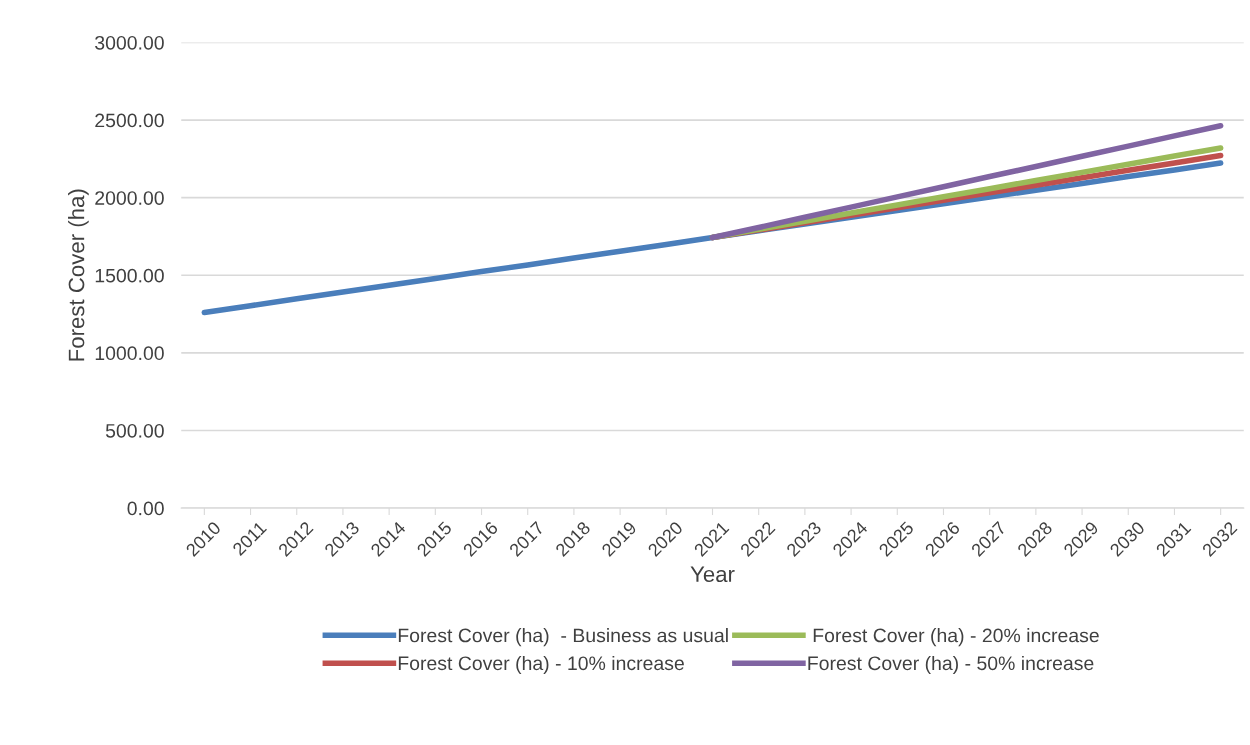  What do you see at coordinates (134, 430) in the screenshot?
I see `y-tick-label: 500.00` at bounding box center [134, 430].